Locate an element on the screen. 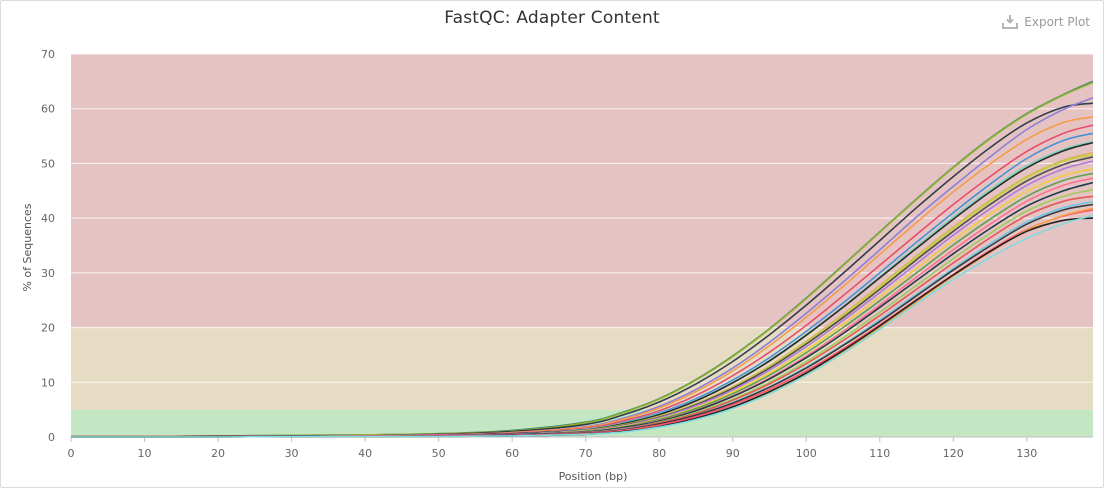 This screenshot has height=488, width=1104. export-plot-label: Export Plot is located at coordinates (1057, 22).